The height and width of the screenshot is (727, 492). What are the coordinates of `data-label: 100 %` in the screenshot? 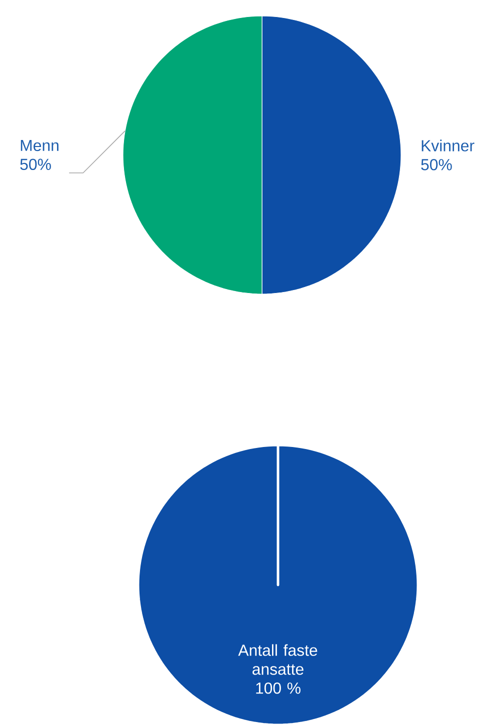 It's located at (278, 688).